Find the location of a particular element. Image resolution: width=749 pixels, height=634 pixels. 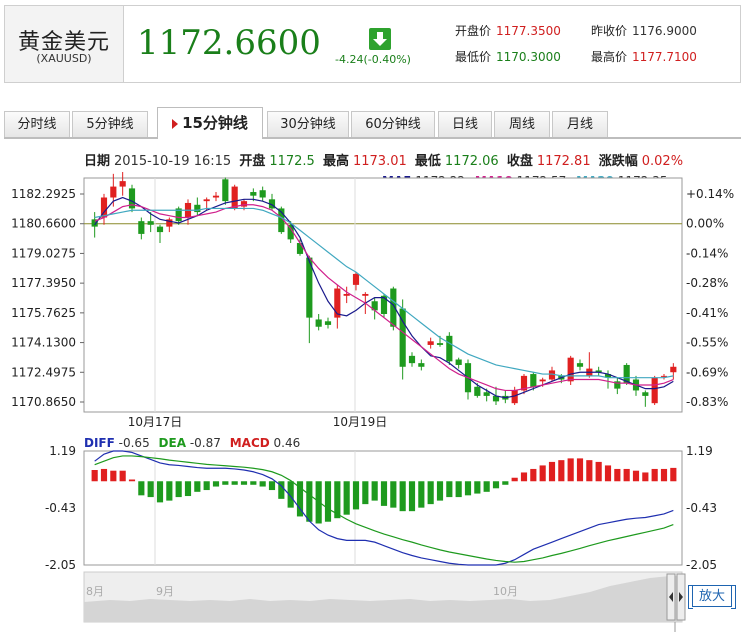

macd-y-tick-right: -0.43 is located at coordinates (701, 508).